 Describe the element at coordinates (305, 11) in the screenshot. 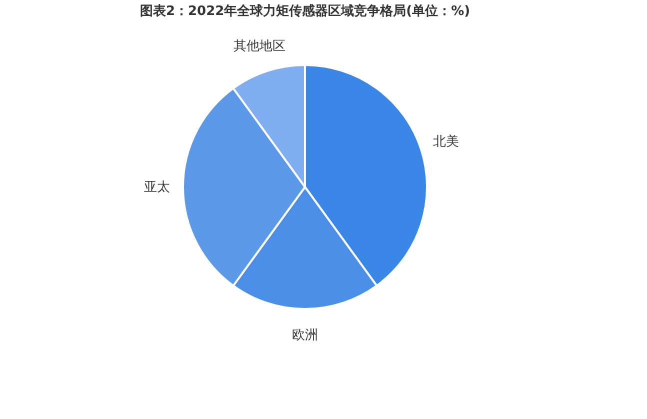

I see `chart-title: 图表2：2022年全球力矩传感器区域竞争格局(单位：%)` at that location.